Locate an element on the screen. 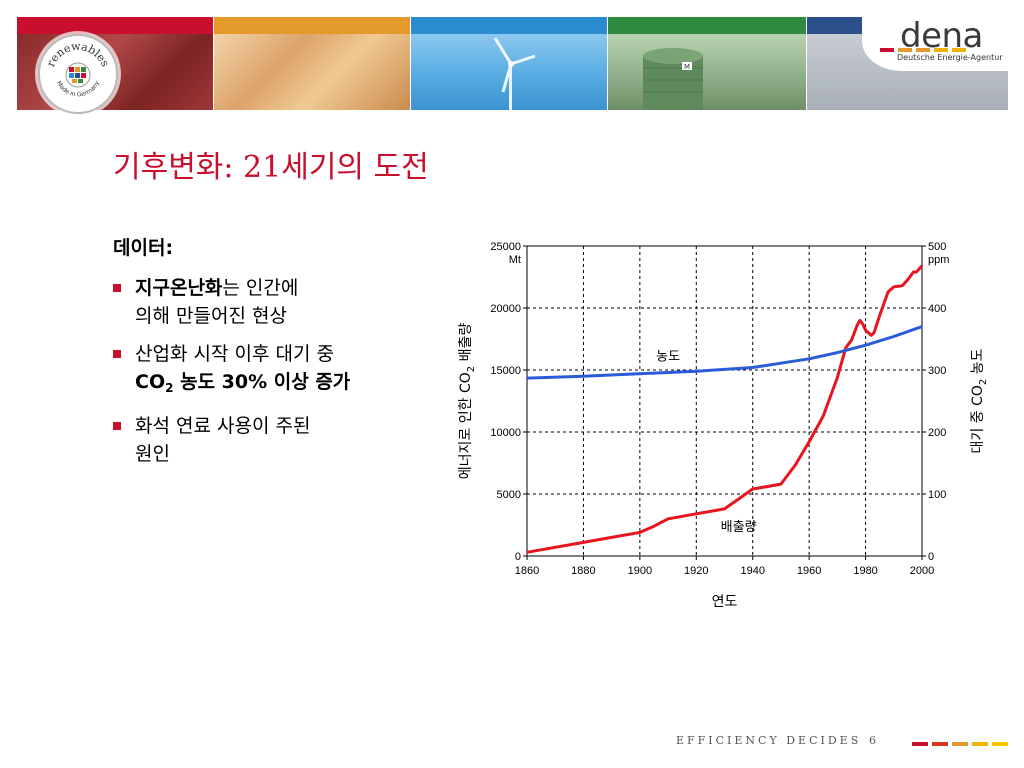 This screenshot has width=1024, height=768. bullet-1: 지구온난화는 인간에 의해 만들어진 현상 is located at coordinates (273, 302).